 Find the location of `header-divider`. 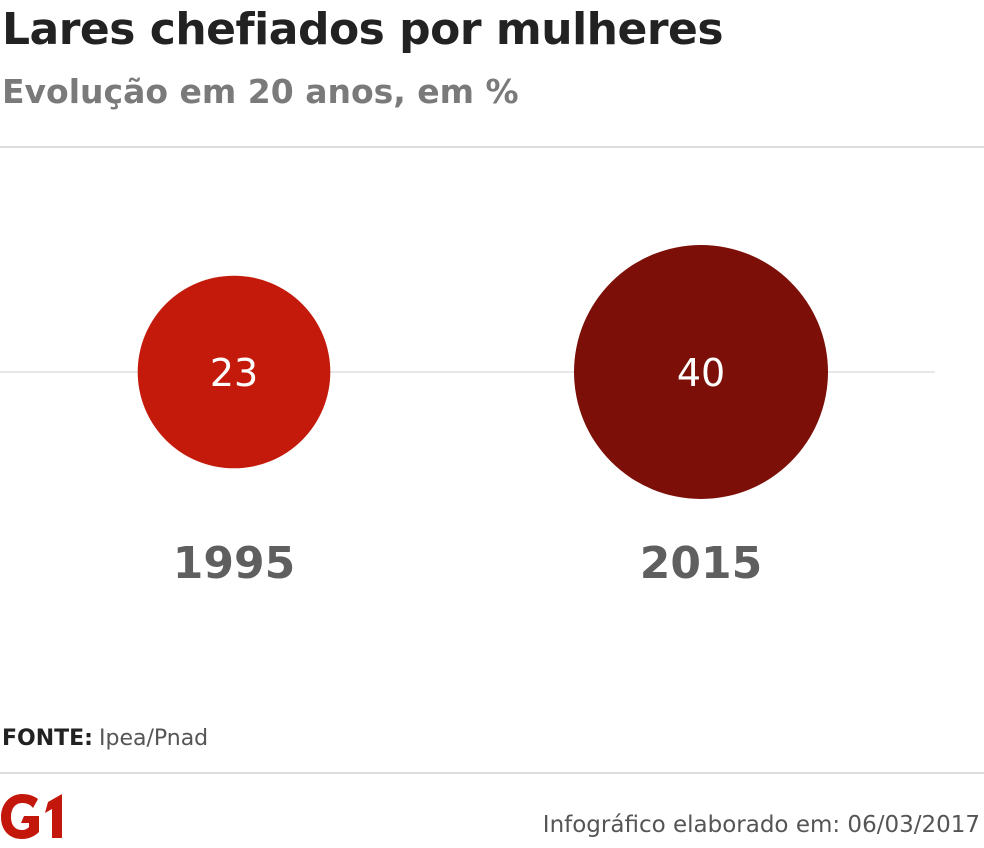

header-divider is located at coordinates (492, 147).